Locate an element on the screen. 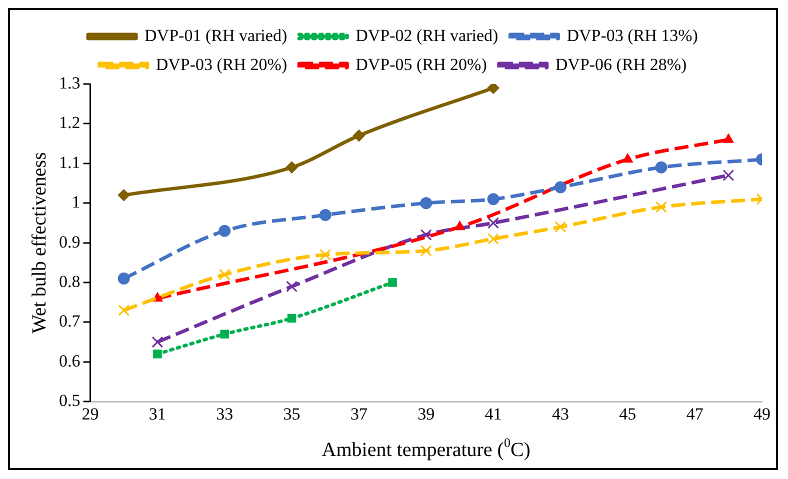 The image size is (788, 479). x-tick-label: 29 is located at coordinates (90, 414).